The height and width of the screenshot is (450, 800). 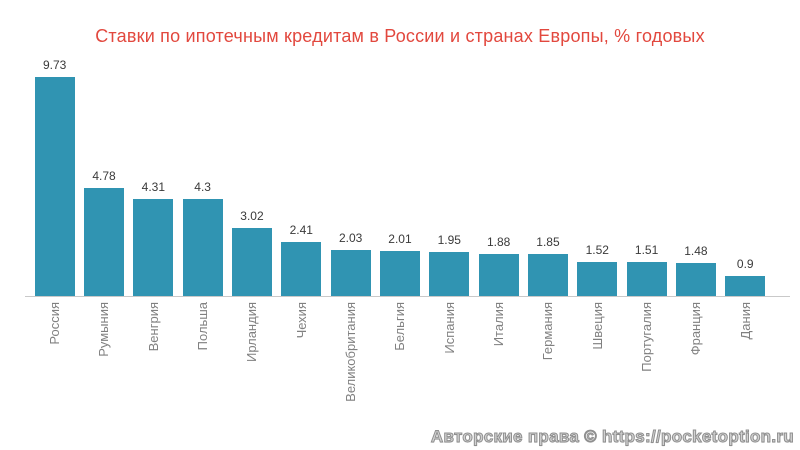 I want to click on x-axis-label-cell: Чехия, so click(x=301, y=320).